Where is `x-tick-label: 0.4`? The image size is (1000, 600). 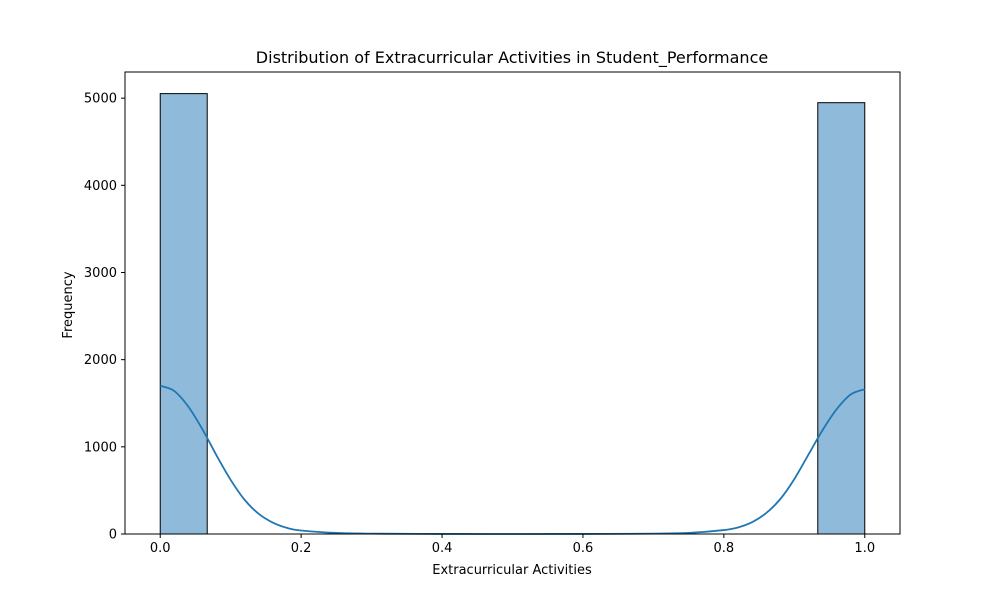
x-tick-label: 0.4 is located at coordinates (442, 548).